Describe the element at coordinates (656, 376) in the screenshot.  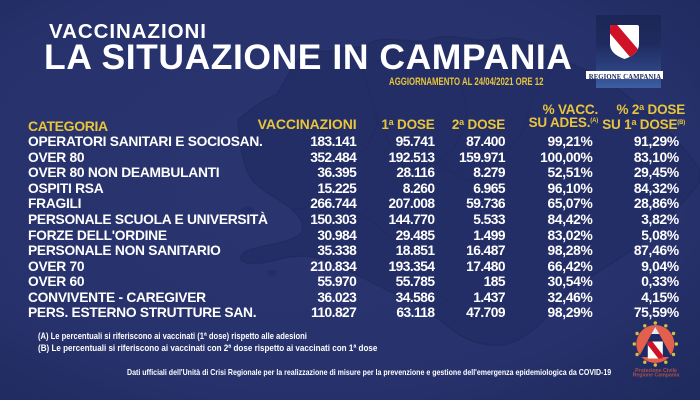
I see `svg-text: Regione Campania` at that location.